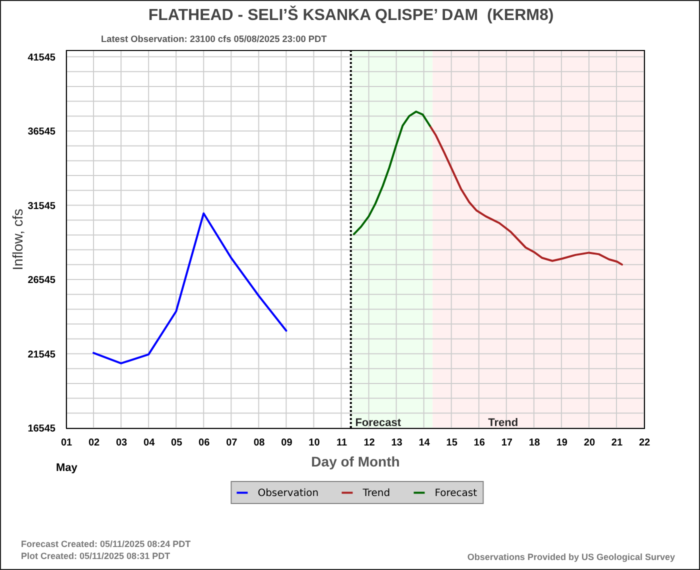 The width and height of the screenshot is (700, 570). Describe the element at coordinates (42, 429) in the screenshot. I see `y-tick-label: 16545` at that location.